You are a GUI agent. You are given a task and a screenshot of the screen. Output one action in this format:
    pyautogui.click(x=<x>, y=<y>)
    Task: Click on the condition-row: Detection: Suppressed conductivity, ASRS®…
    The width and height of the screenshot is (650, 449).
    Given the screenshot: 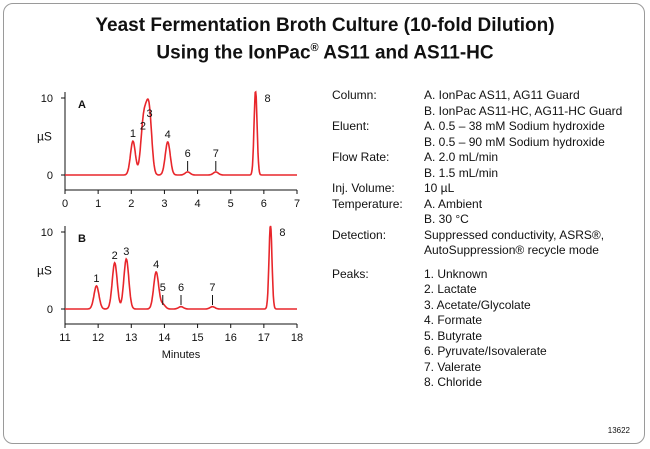 What is the action you would take?
    pyautogui.click(x=477, y=243)
    